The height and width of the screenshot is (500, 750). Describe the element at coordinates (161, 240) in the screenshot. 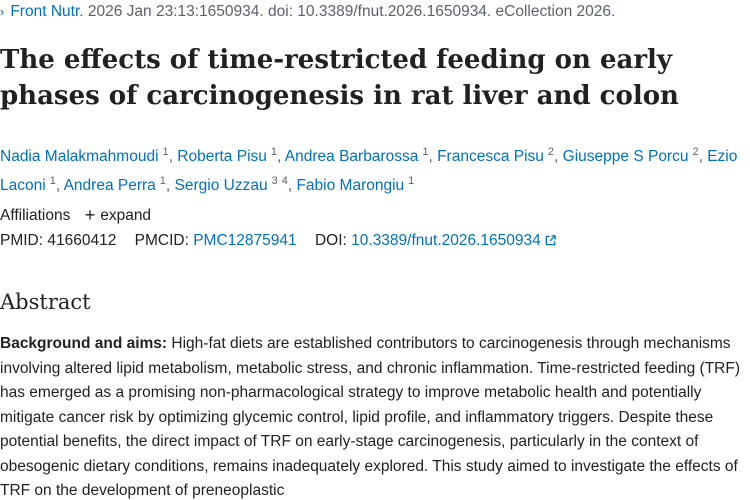

I see `pmcid-label: PMCID:` at that location.